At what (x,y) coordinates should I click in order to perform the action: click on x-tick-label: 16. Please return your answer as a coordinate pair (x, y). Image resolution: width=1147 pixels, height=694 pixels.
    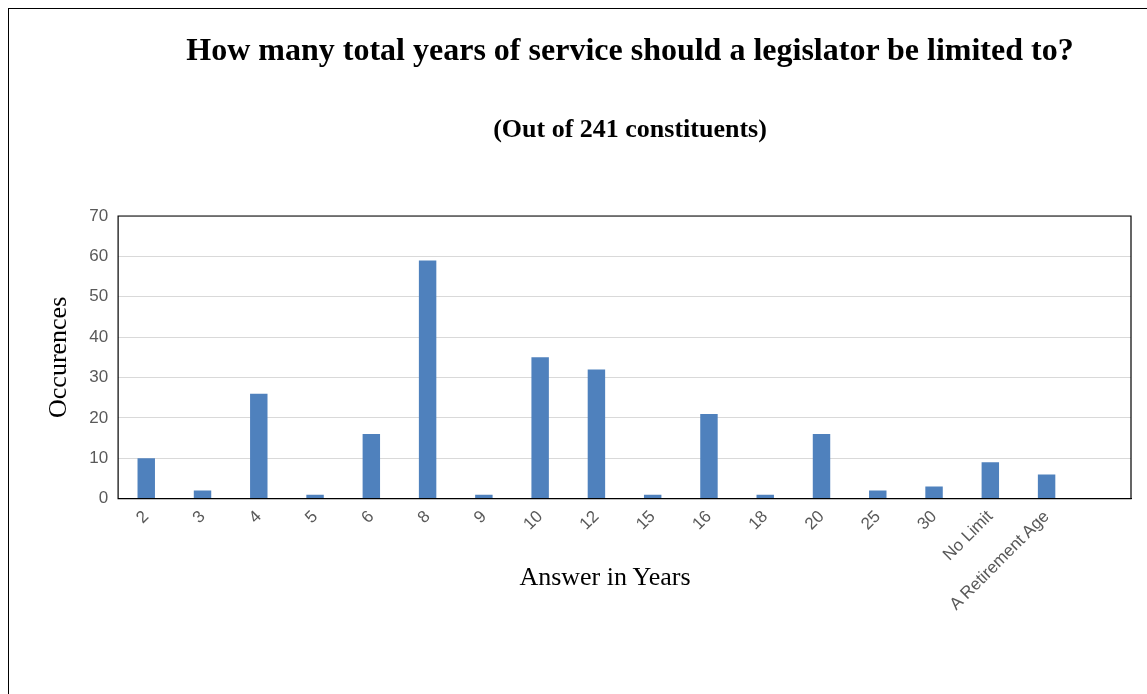
    Looking at the image, I should click on (702, 520).